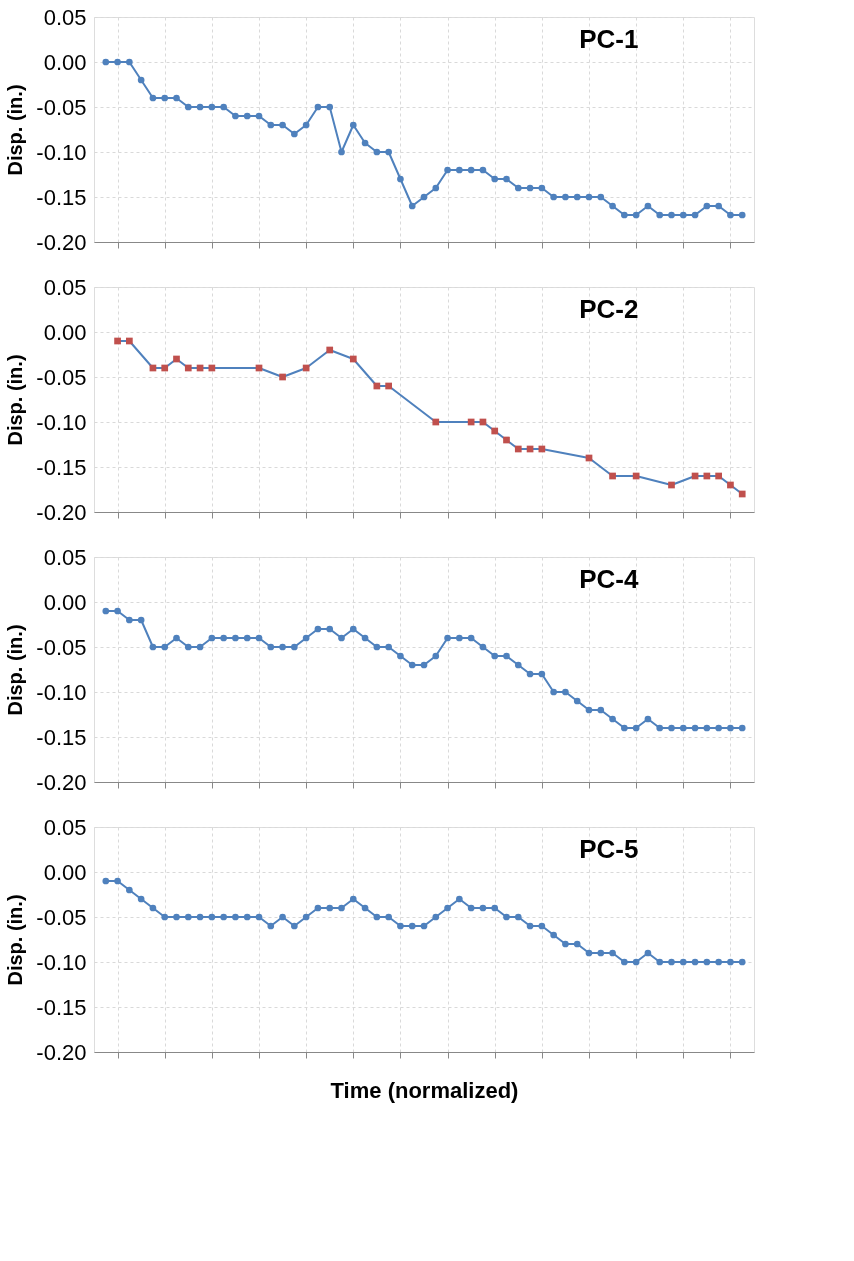 Image resolution: width=854 pixels, height=1261 pixels. Describe the element at coordinates (609, 579) in the screenshot. I see `chart-title: PC-4` at that location.